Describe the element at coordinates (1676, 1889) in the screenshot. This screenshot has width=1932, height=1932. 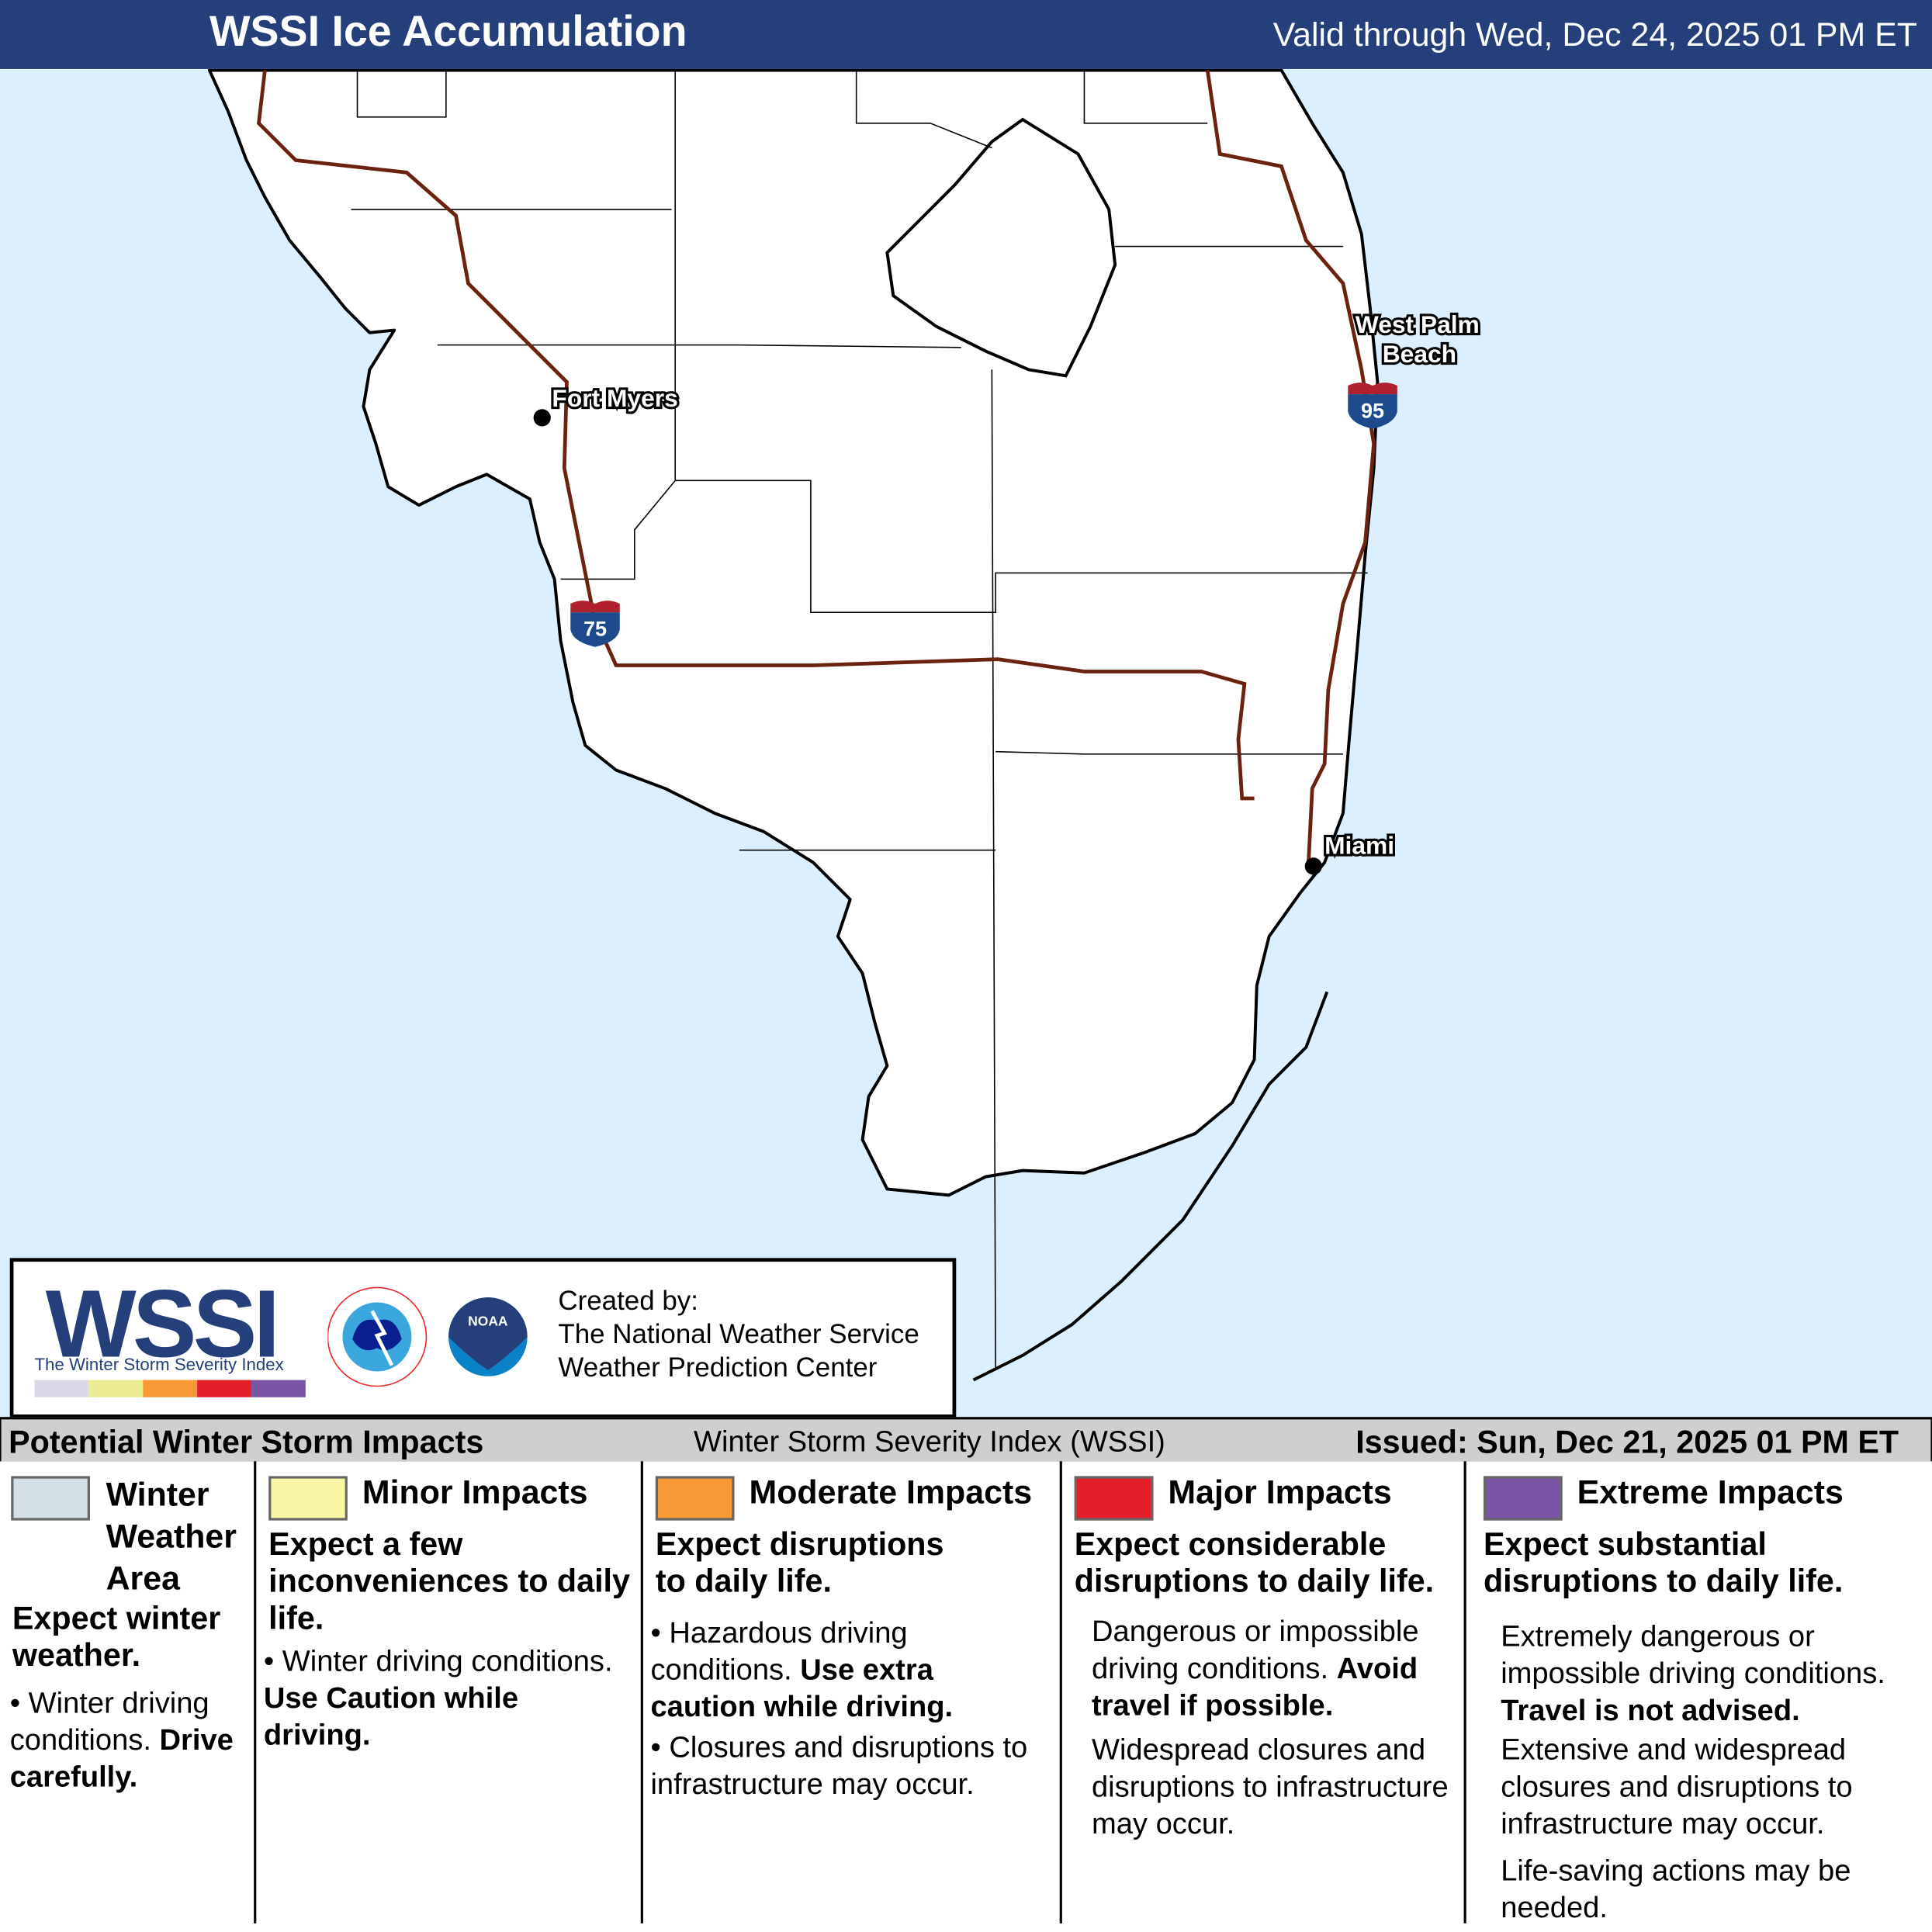
I see `legend-bullet-3: Life-saving actions may be needed.` at that location.